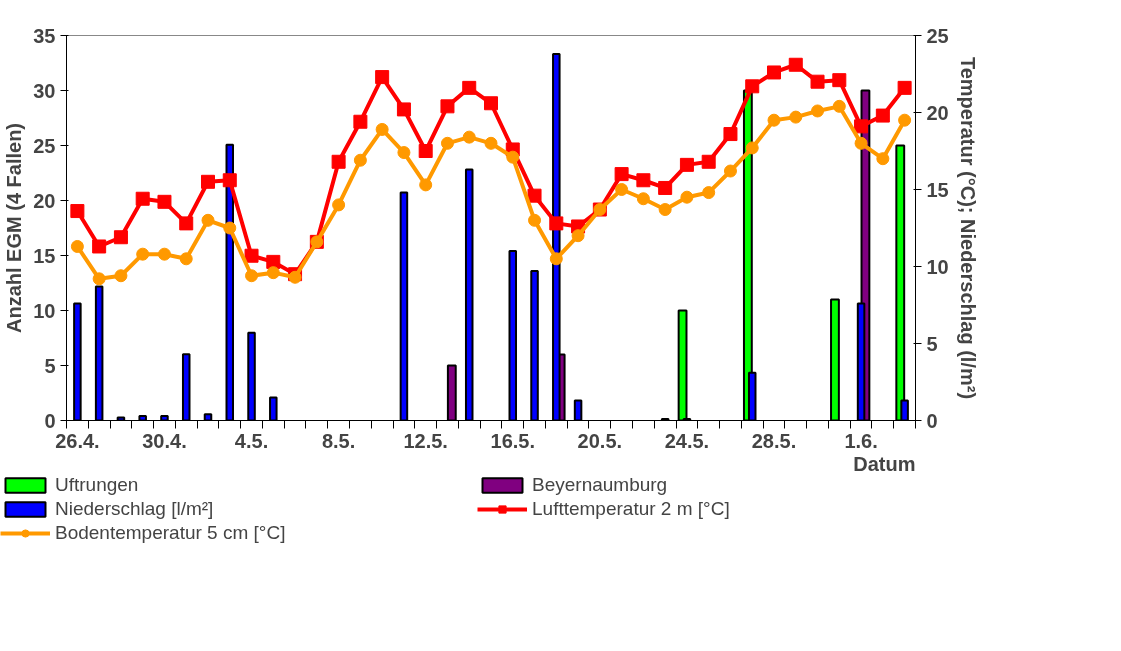 The image size is (1121, 651). I want to click on x-tick-label: 4.5., so click(251, 440).